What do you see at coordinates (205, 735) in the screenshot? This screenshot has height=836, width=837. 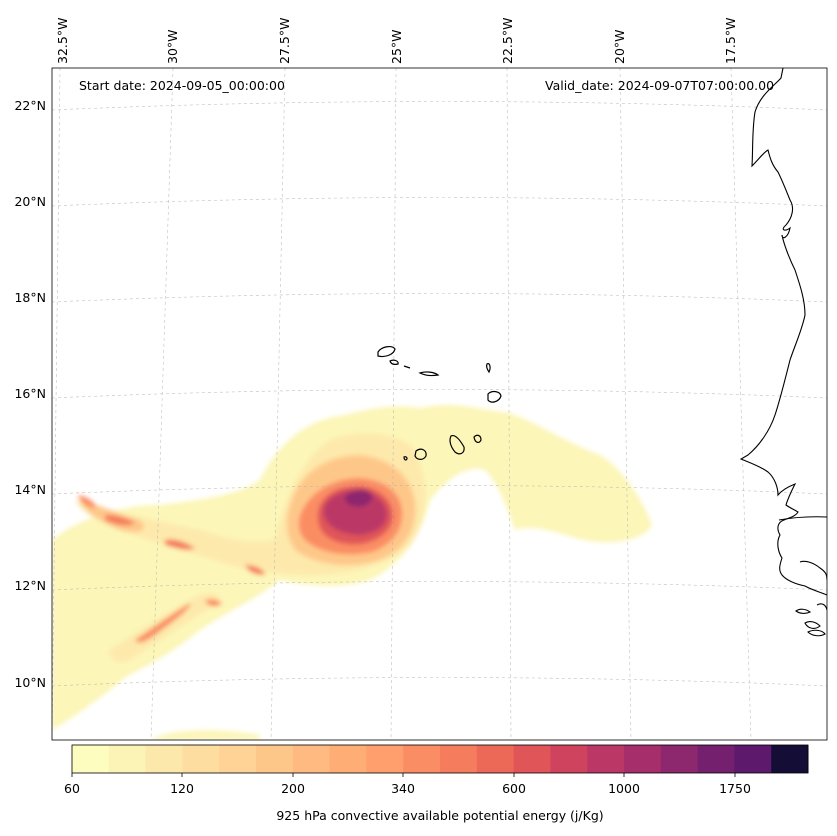 I see `cape-band-60-bottom` at bounding box center [205, 735].